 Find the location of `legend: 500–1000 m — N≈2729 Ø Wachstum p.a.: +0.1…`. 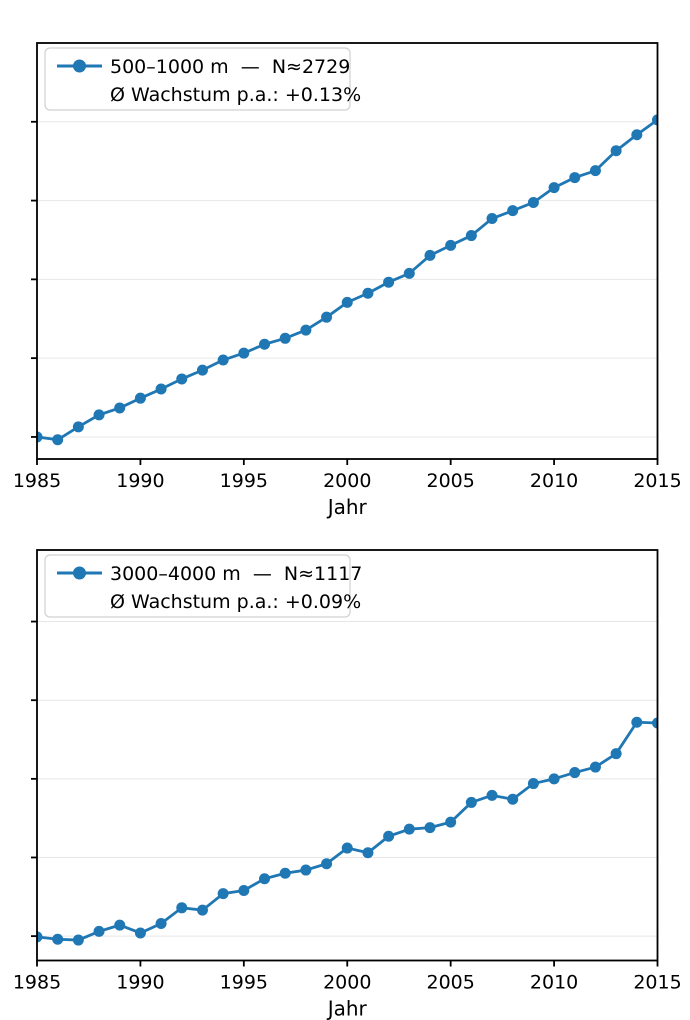

legend: 500–1000 m — N≈2729 Ø Wachstum p.a.: +0.1… is located at coordinates (202, 79).